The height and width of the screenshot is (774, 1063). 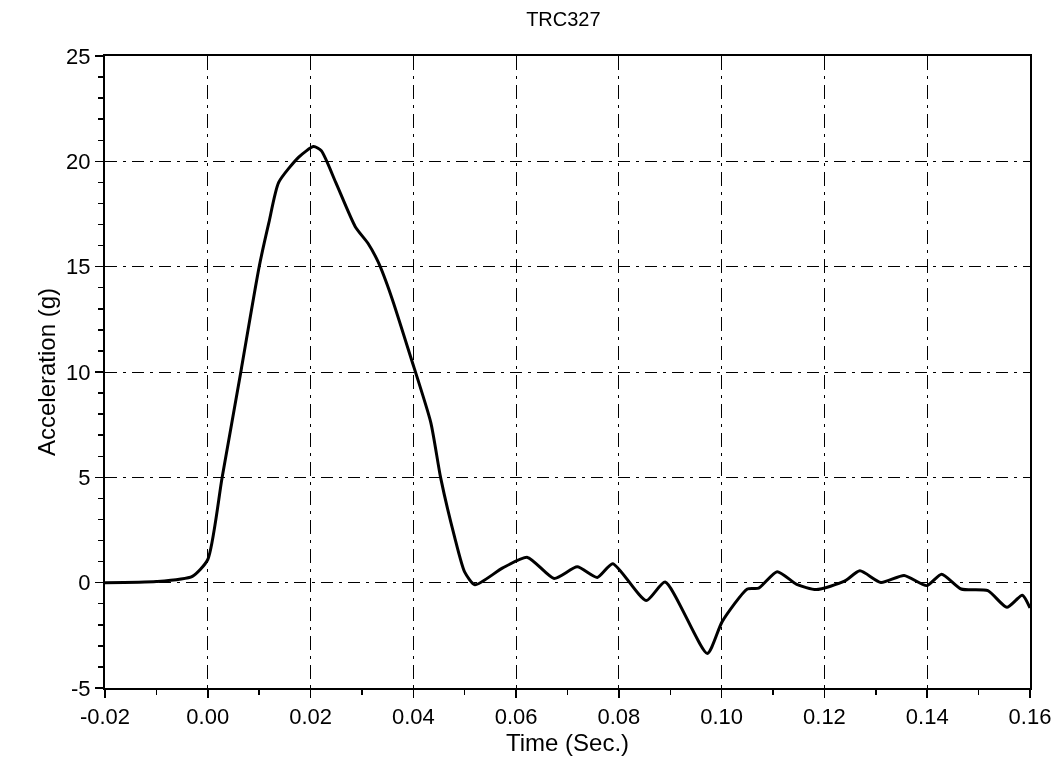 What do you see at coordinates (78, 162) in the screenshot?
I see `y-tick-label: 20` at bounding box center [78, 162].